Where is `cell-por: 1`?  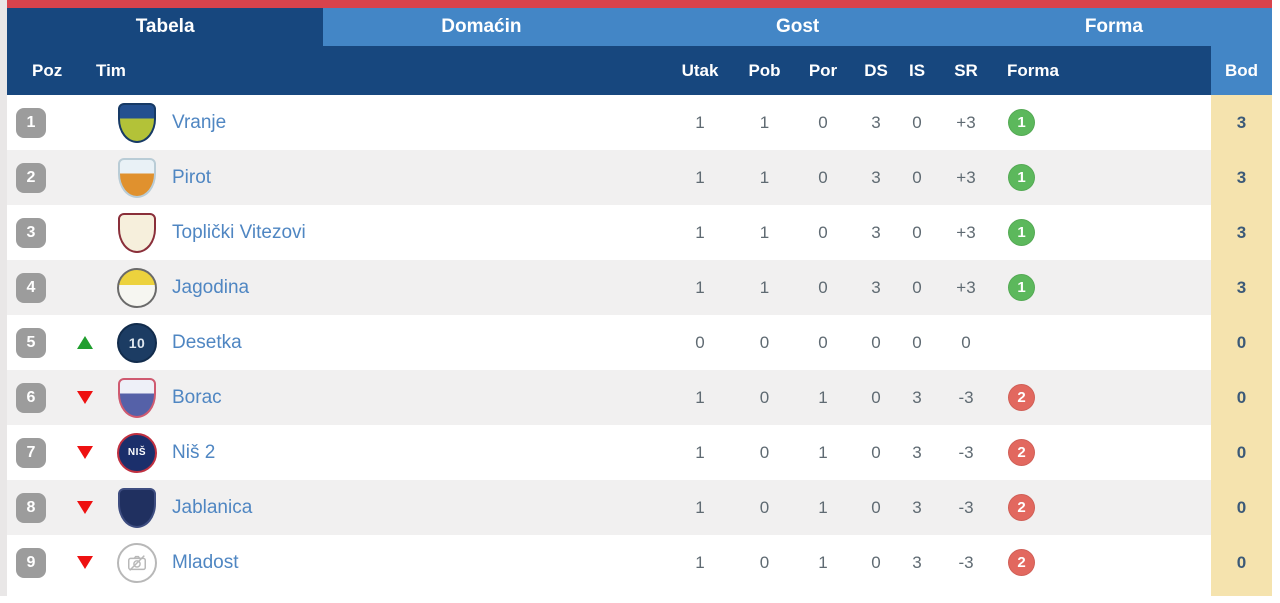 cell-por: 1 is located at coordinates (823, 562).